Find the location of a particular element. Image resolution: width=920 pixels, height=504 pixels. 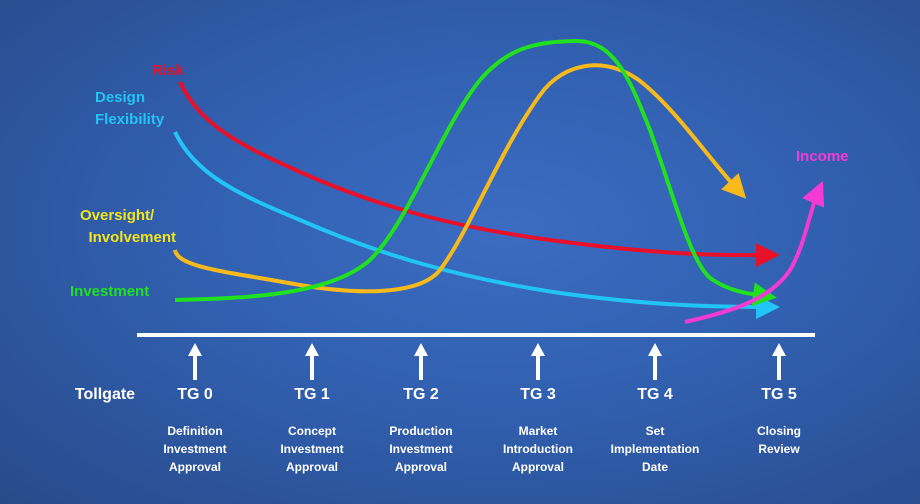

risk-label: Risk is located at coordinates (168, 70).